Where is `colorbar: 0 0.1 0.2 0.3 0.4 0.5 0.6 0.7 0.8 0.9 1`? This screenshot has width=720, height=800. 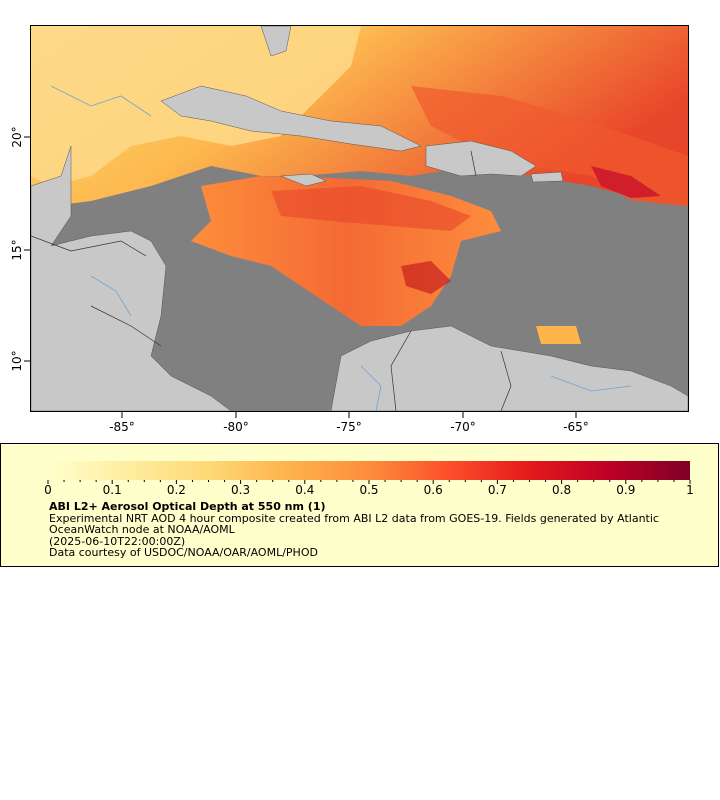
colorbar: 0 0.1 0.2 0.3 0.4 0.5 0.6 0.7 0.8 0.9 1 is located at coordinates (369, 479).